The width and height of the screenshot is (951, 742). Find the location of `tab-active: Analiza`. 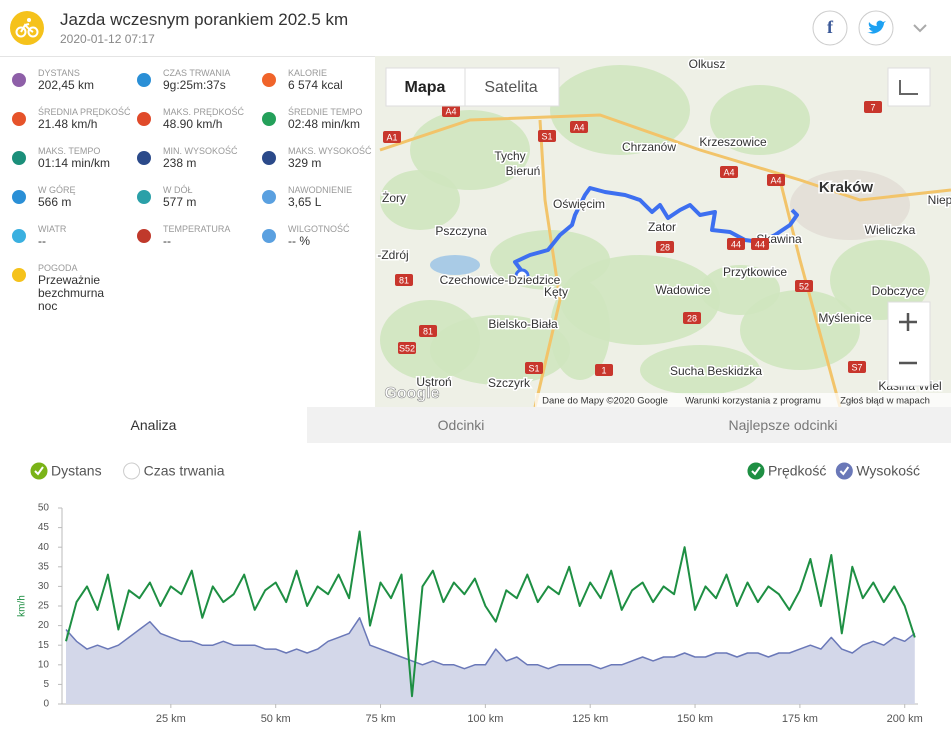

tab-active: Analiza is located at coordinates (153, 425).